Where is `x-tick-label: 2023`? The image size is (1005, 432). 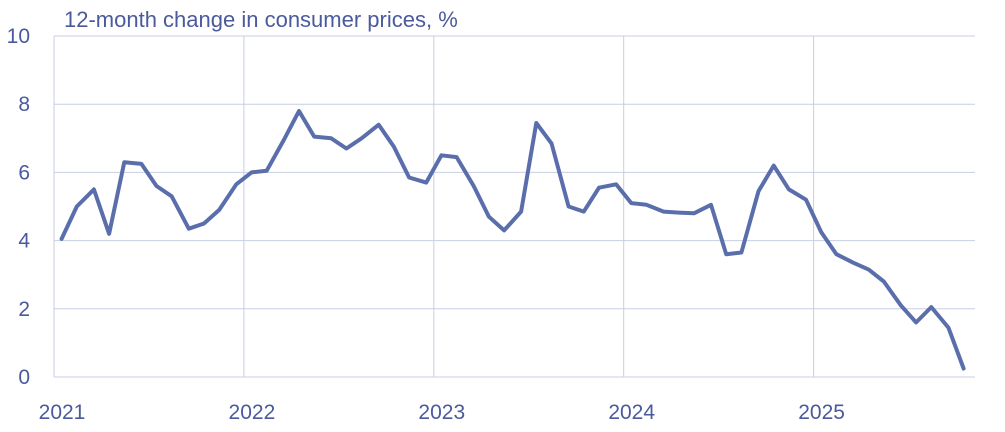
x-tick-label: 2023 is located at coordinates (441, 412).